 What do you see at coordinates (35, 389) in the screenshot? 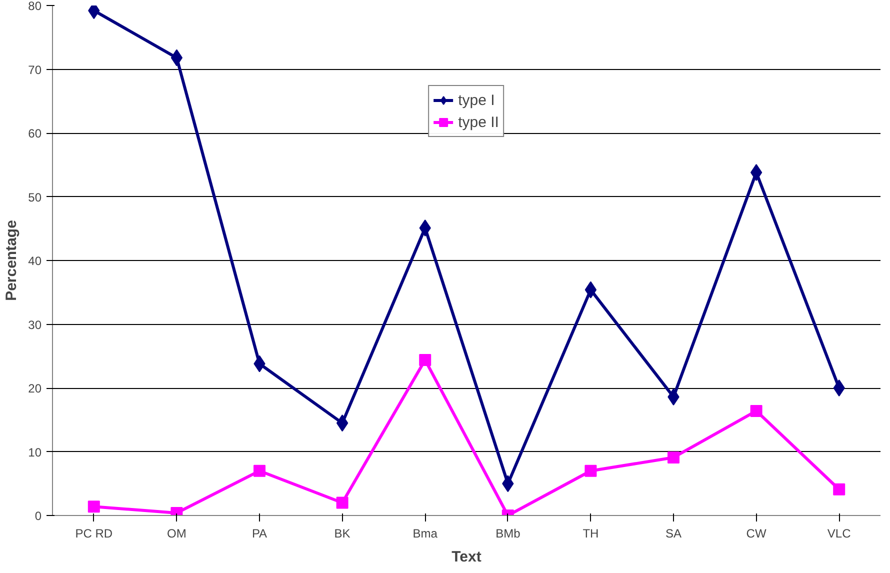
I see `y-tick-label: 20` at bounding box center [35, 389].